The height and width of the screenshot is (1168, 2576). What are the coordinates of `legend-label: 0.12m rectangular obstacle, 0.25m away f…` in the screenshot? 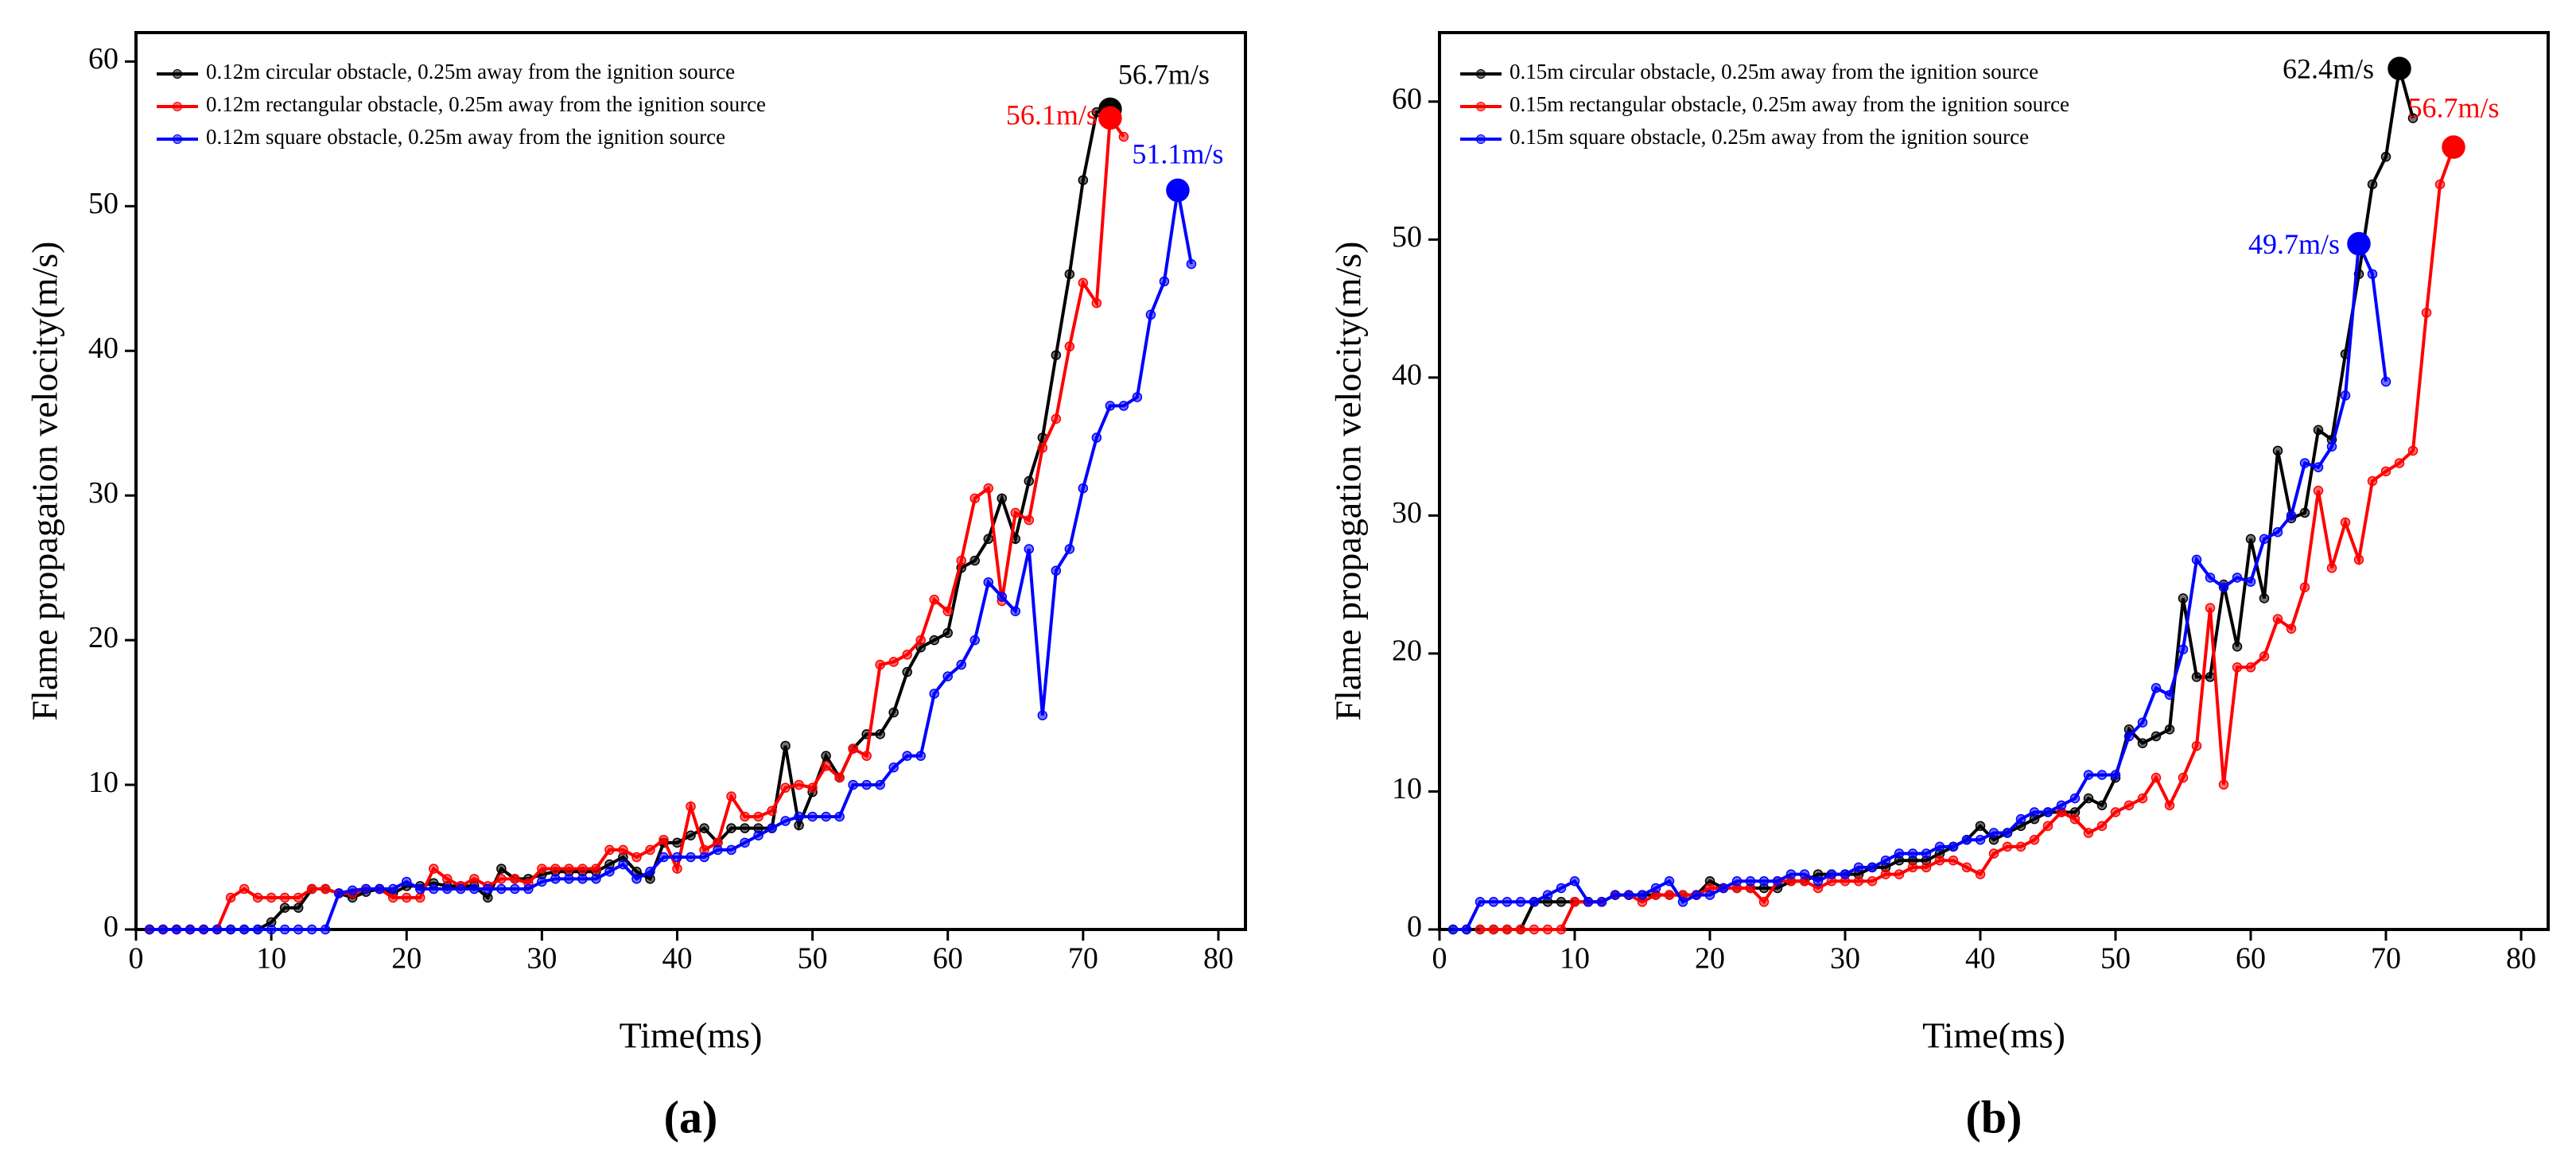 It's located at (486, 104).